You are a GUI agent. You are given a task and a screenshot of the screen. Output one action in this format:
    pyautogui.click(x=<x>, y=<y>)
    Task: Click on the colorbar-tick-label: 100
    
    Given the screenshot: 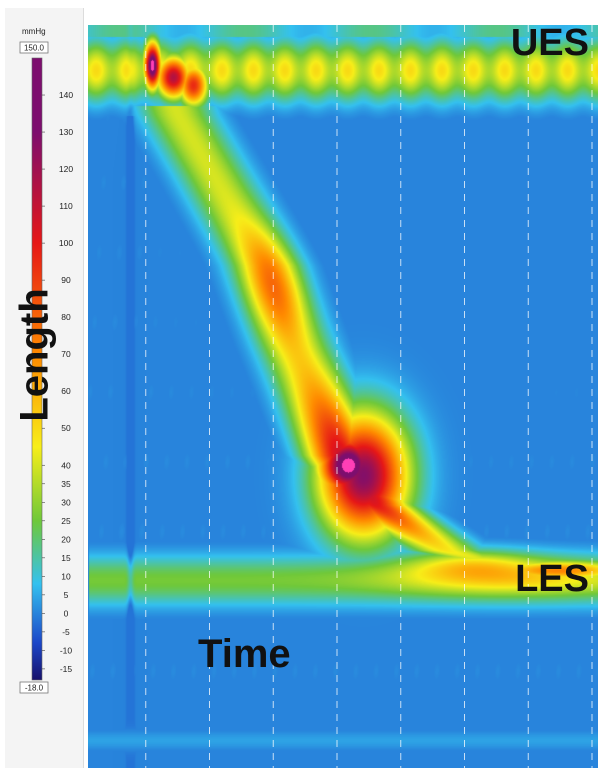 What is the action you would take?
    pyautogui.click(x=66, y=243)
    